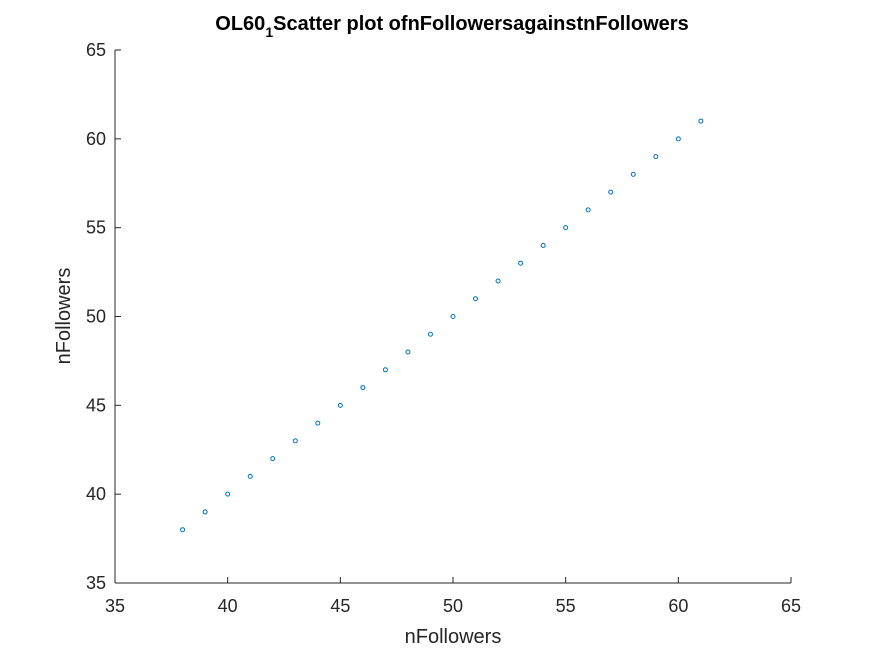 Image resolution: width=875 pixels, height=656 pixels. I want to click on x-tick-label: 40, so click(228, 606).